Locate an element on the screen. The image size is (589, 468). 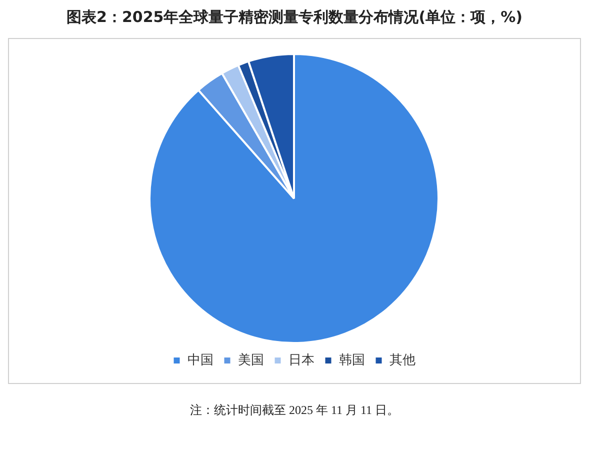
legend-label: 其他 is located at coordinates (402, 360).